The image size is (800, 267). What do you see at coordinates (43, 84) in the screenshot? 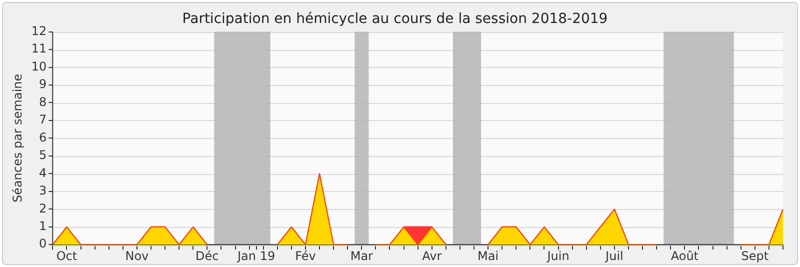
I see `y-tick-label: 9` at bounding box center [43, 84].